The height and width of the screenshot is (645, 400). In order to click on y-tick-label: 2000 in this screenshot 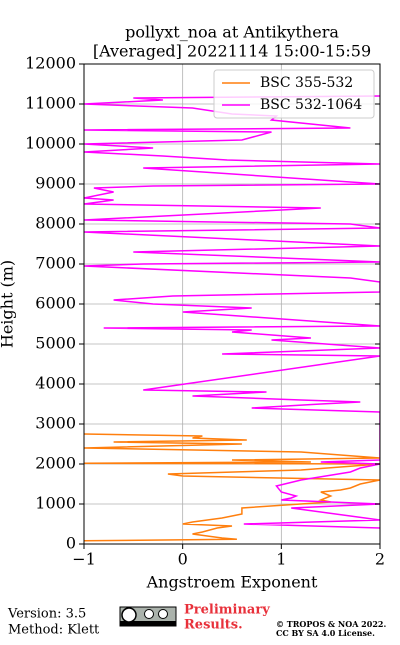, I will do `click(55, 463)`.